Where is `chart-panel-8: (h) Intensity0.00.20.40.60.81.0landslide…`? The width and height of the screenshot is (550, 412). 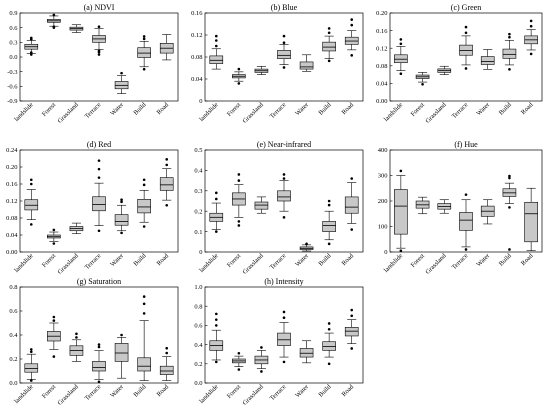
chart-panel-8: (h) Intensity0.00.20.40.60.81.0landslide… is located at coordinates (279, 342).